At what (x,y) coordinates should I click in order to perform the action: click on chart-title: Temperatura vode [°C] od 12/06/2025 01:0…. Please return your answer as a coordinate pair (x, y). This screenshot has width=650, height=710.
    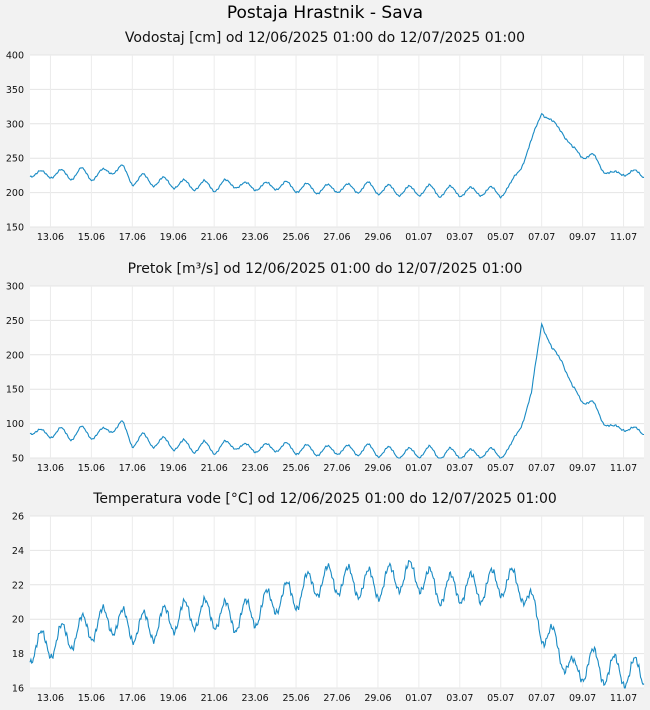
    Looking at the image, I should click on (325, 499).